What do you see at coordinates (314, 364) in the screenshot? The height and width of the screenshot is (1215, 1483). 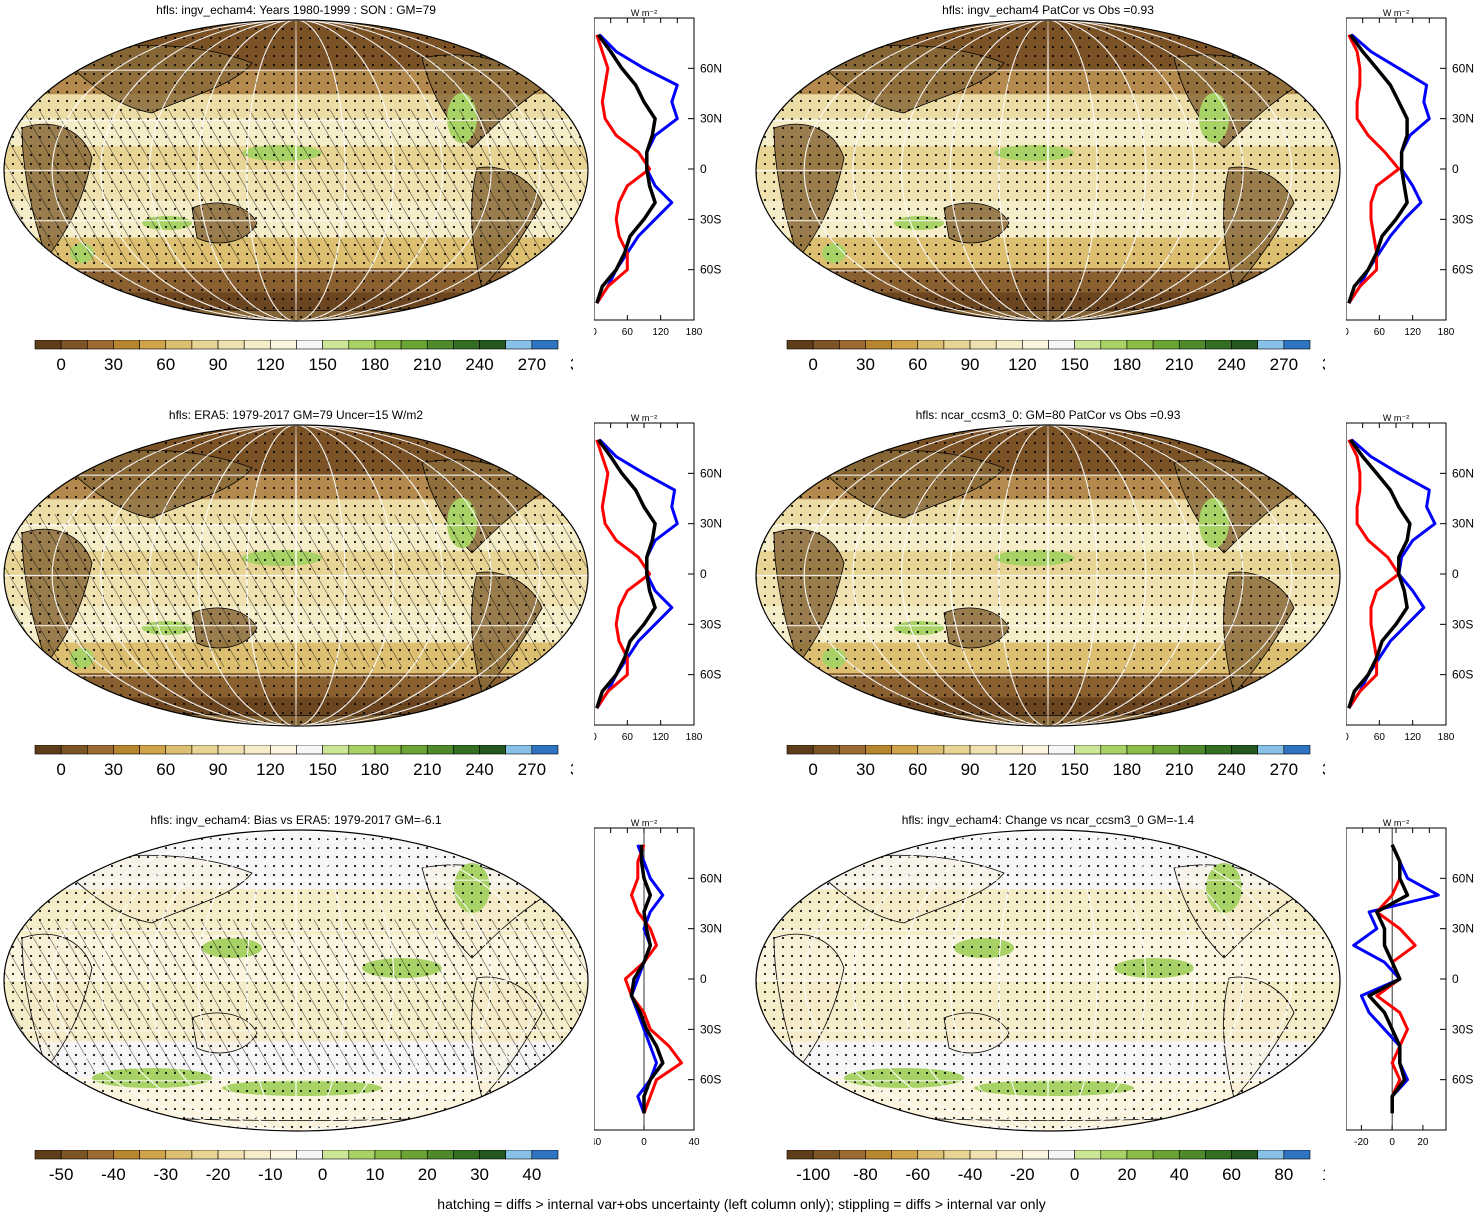 I see `colorbar: 0 30 60 90 120 150 180 210 240 270 300` at bounding box center [314, 364].